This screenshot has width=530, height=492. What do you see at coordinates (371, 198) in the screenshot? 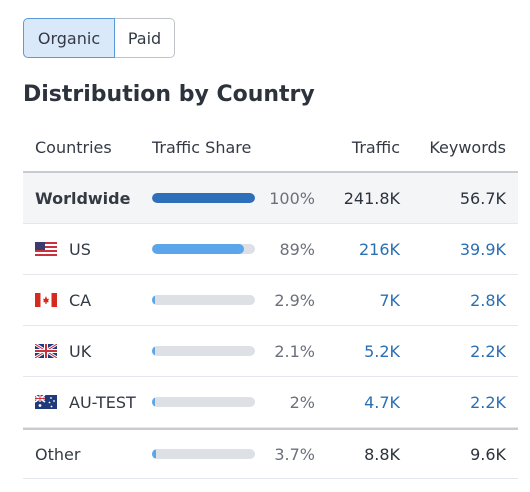
I see `traffic-value: 241.8K` at bounding box center [371, 198].